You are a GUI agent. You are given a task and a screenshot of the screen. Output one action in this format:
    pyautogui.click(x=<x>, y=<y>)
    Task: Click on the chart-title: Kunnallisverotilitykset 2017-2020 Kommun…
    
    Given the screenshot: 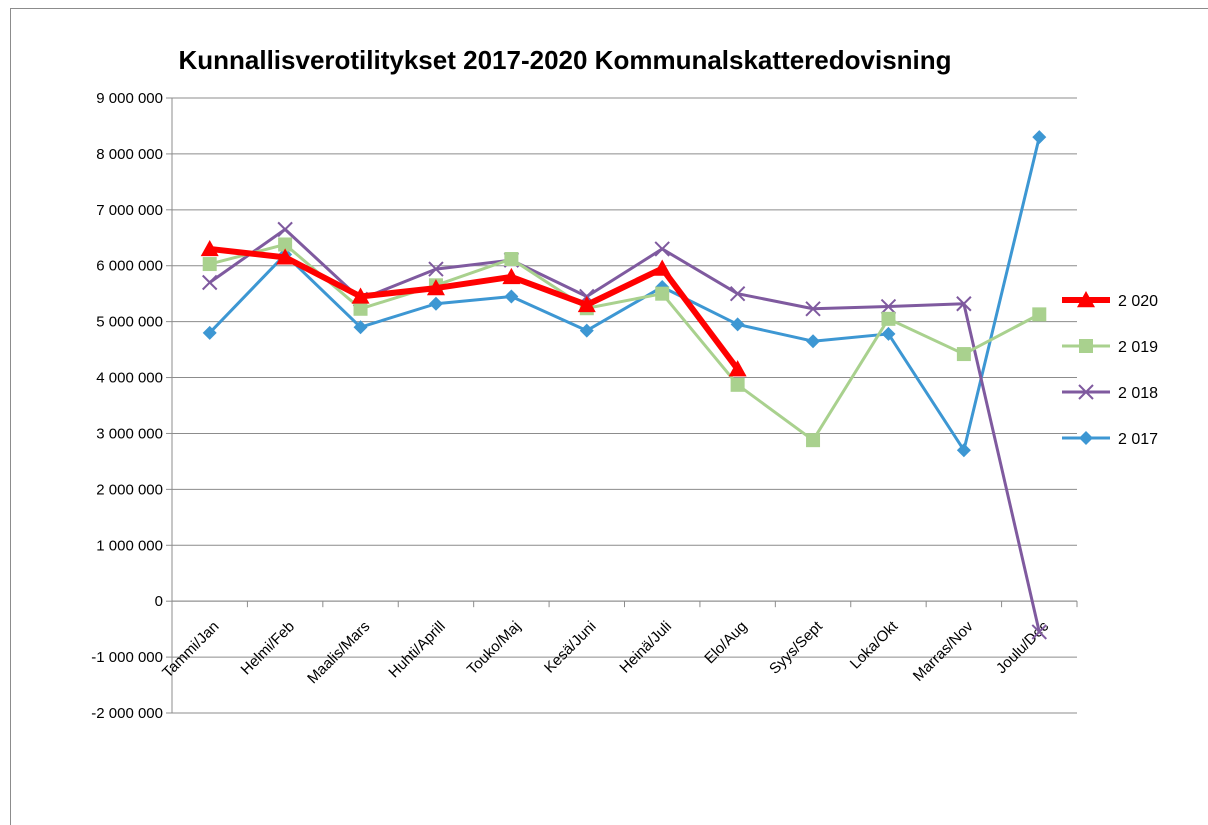 What is the action you would take?
    pyautogui.click(x=565, y=60)
    